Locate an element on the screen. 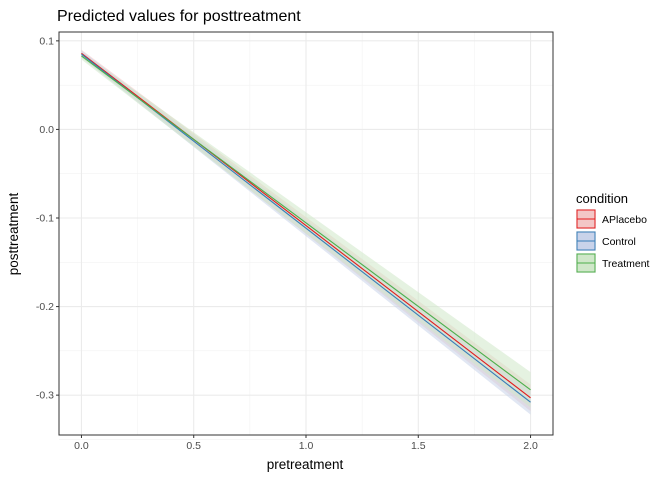  y-tick-label: -0.3 is located at coordinates (45, 396).